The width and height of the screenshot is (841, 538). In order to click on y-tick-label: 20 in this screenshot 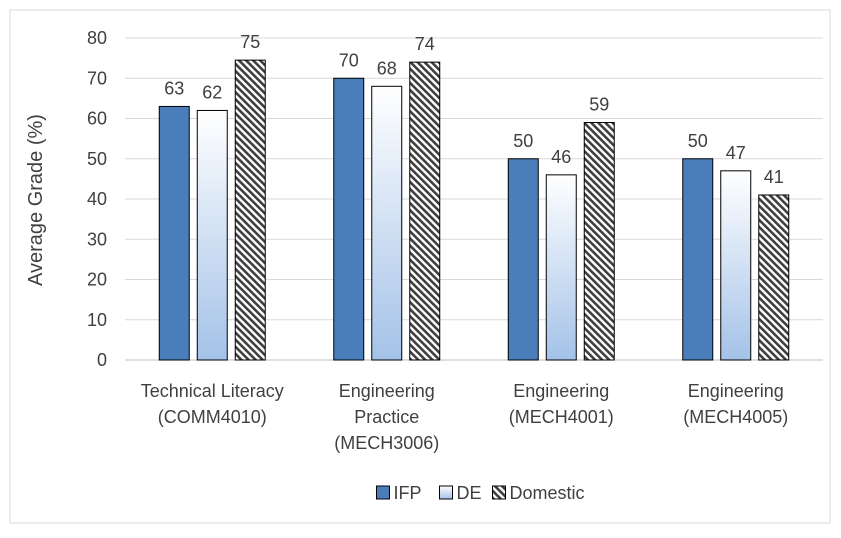, I will do `click(97, 280)`.